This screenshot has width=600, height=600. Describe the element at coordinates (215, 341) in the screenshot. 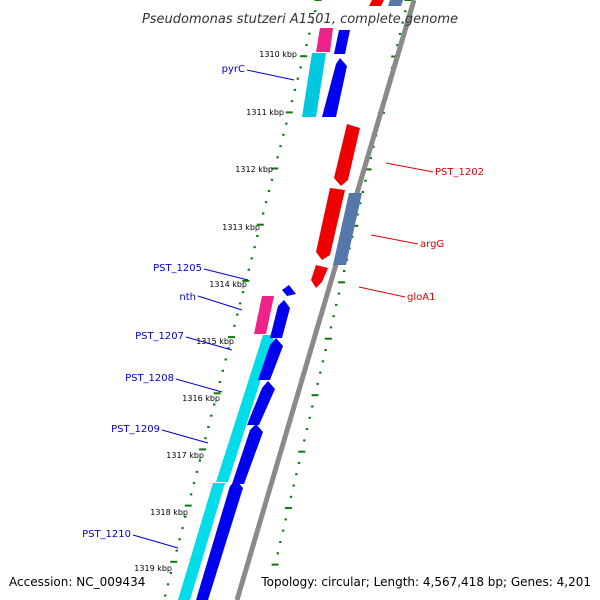

I see `kbp-label: 1315 kbp` at that location.